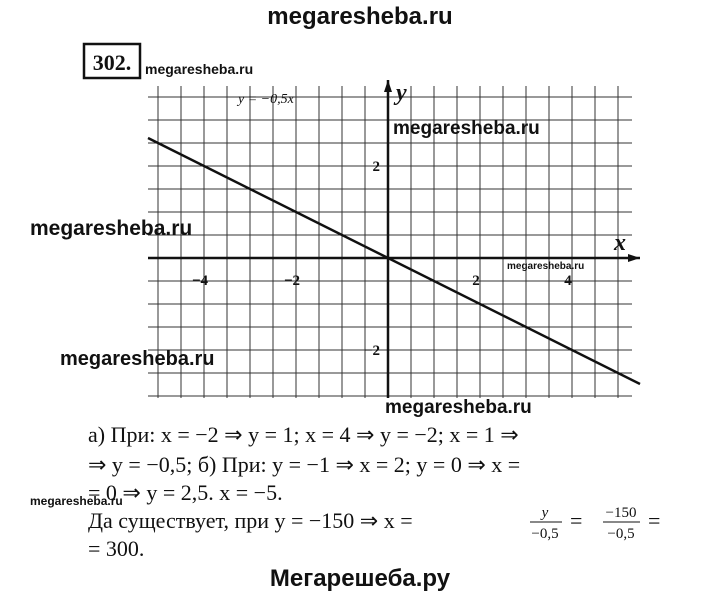 The image size is (720, 596). Describe the element at coordinates (265, 99) in the screenshot. I see `function-label: y = −0,5x` at that location.